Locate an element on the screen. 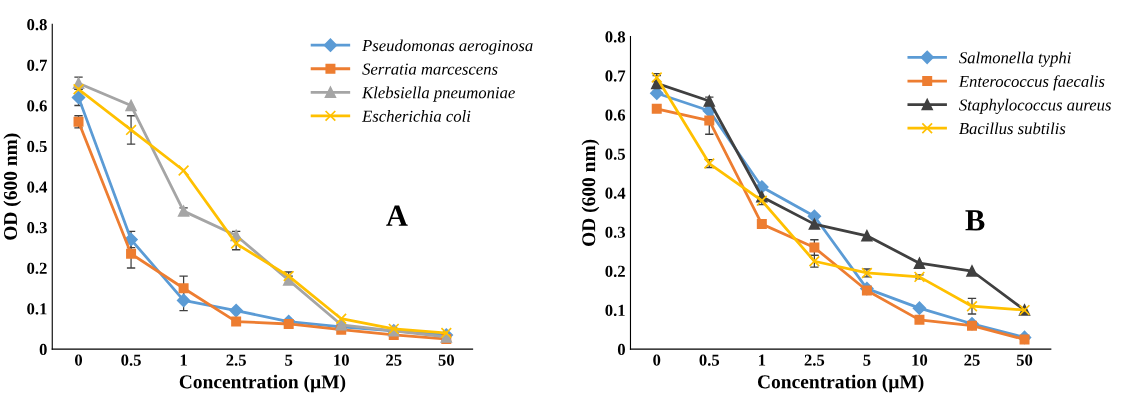 The image size is (1136, 406). legend-label: Enterococcus faecalis is located at coordinates (1031, 83).